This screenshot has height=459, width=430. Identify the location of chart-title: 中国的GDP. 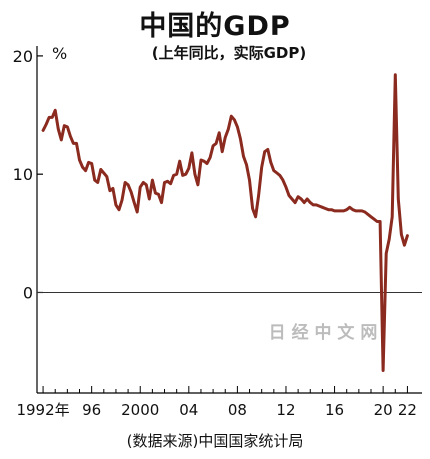
(215, 26).